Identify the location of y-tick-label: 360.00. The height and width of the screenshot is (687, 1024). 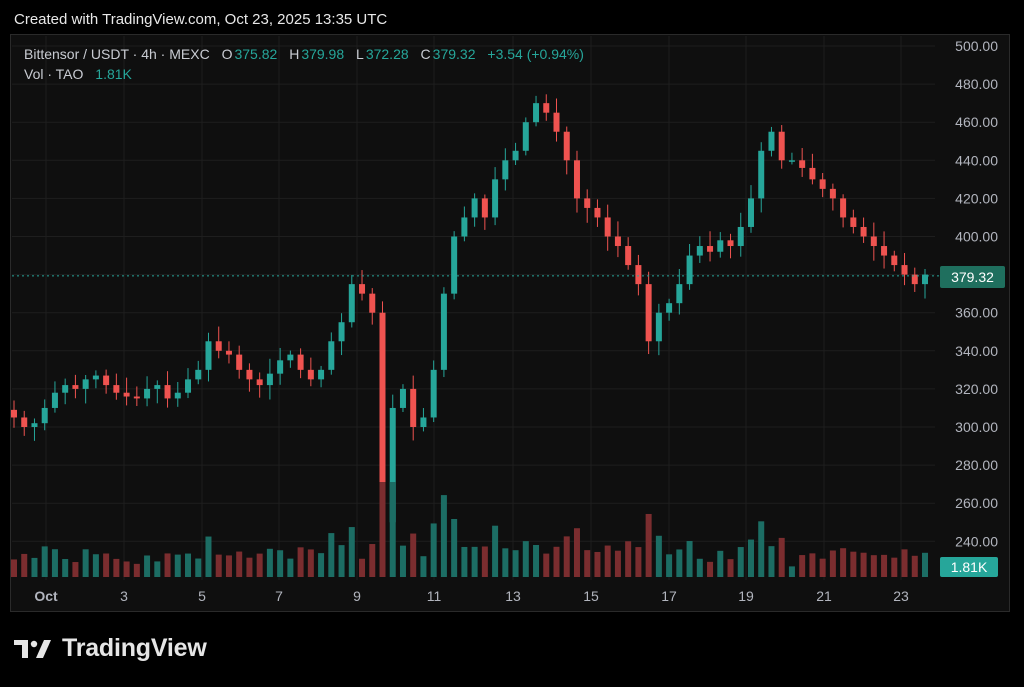
(976, 313).